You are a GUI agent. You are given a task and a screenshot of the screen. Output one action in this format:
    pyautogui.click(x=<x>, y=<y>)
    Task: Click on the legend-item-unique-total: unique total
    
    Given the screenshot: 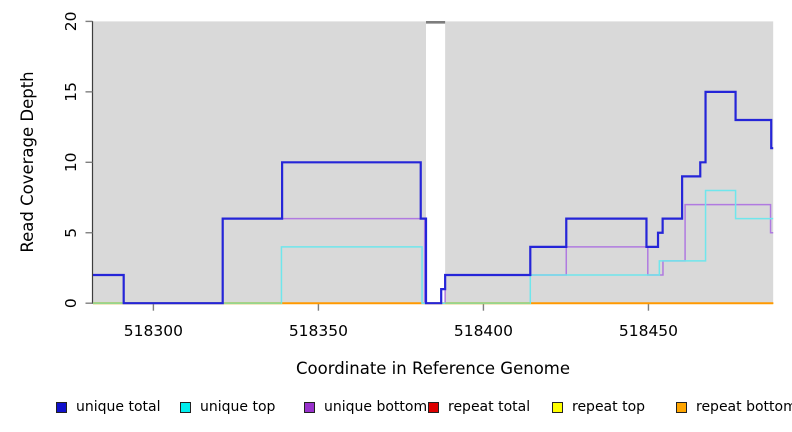 What is the action you would take?
    pyautogui.click(x=108, y=407)
    